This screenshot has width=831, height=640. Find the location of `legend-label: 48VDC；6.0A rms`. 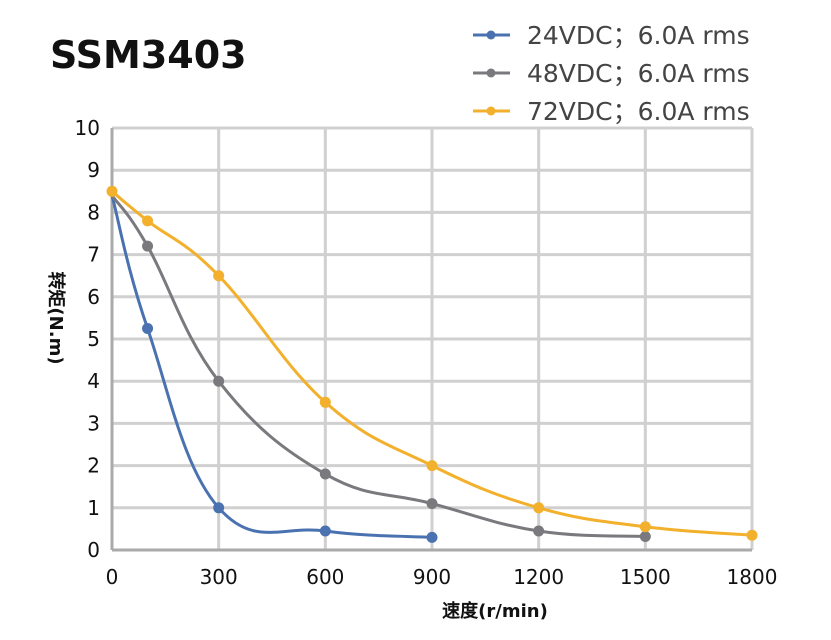

legend-label: 48VDC；6.0A rms is located at coordinates (638, 73).